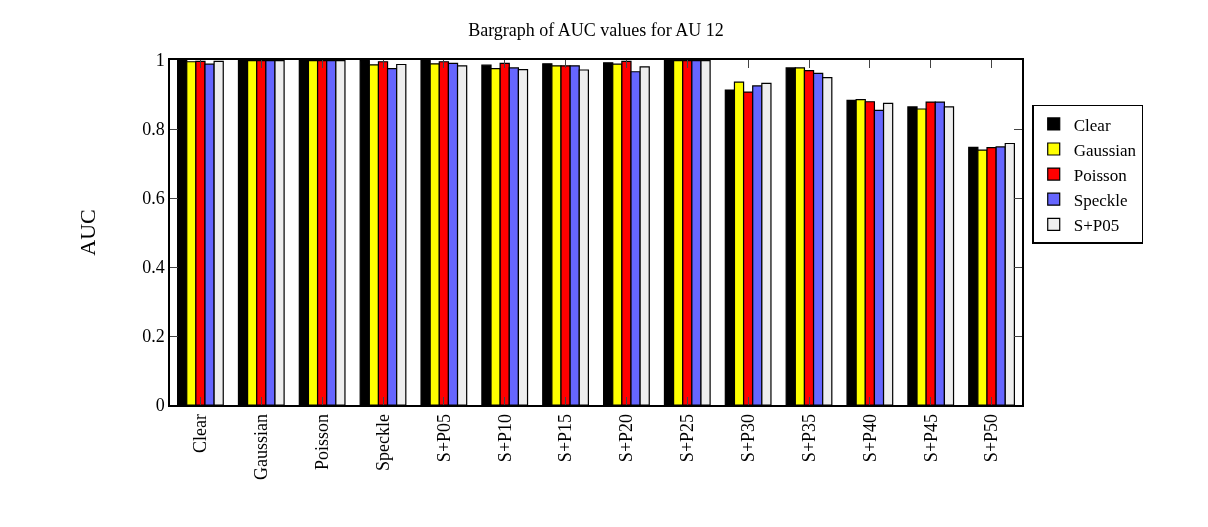  What do you see at coordinates (443, 438) in the screenshot?
I see `x-tick-label: S+P05` at bounding box center [443, 438].